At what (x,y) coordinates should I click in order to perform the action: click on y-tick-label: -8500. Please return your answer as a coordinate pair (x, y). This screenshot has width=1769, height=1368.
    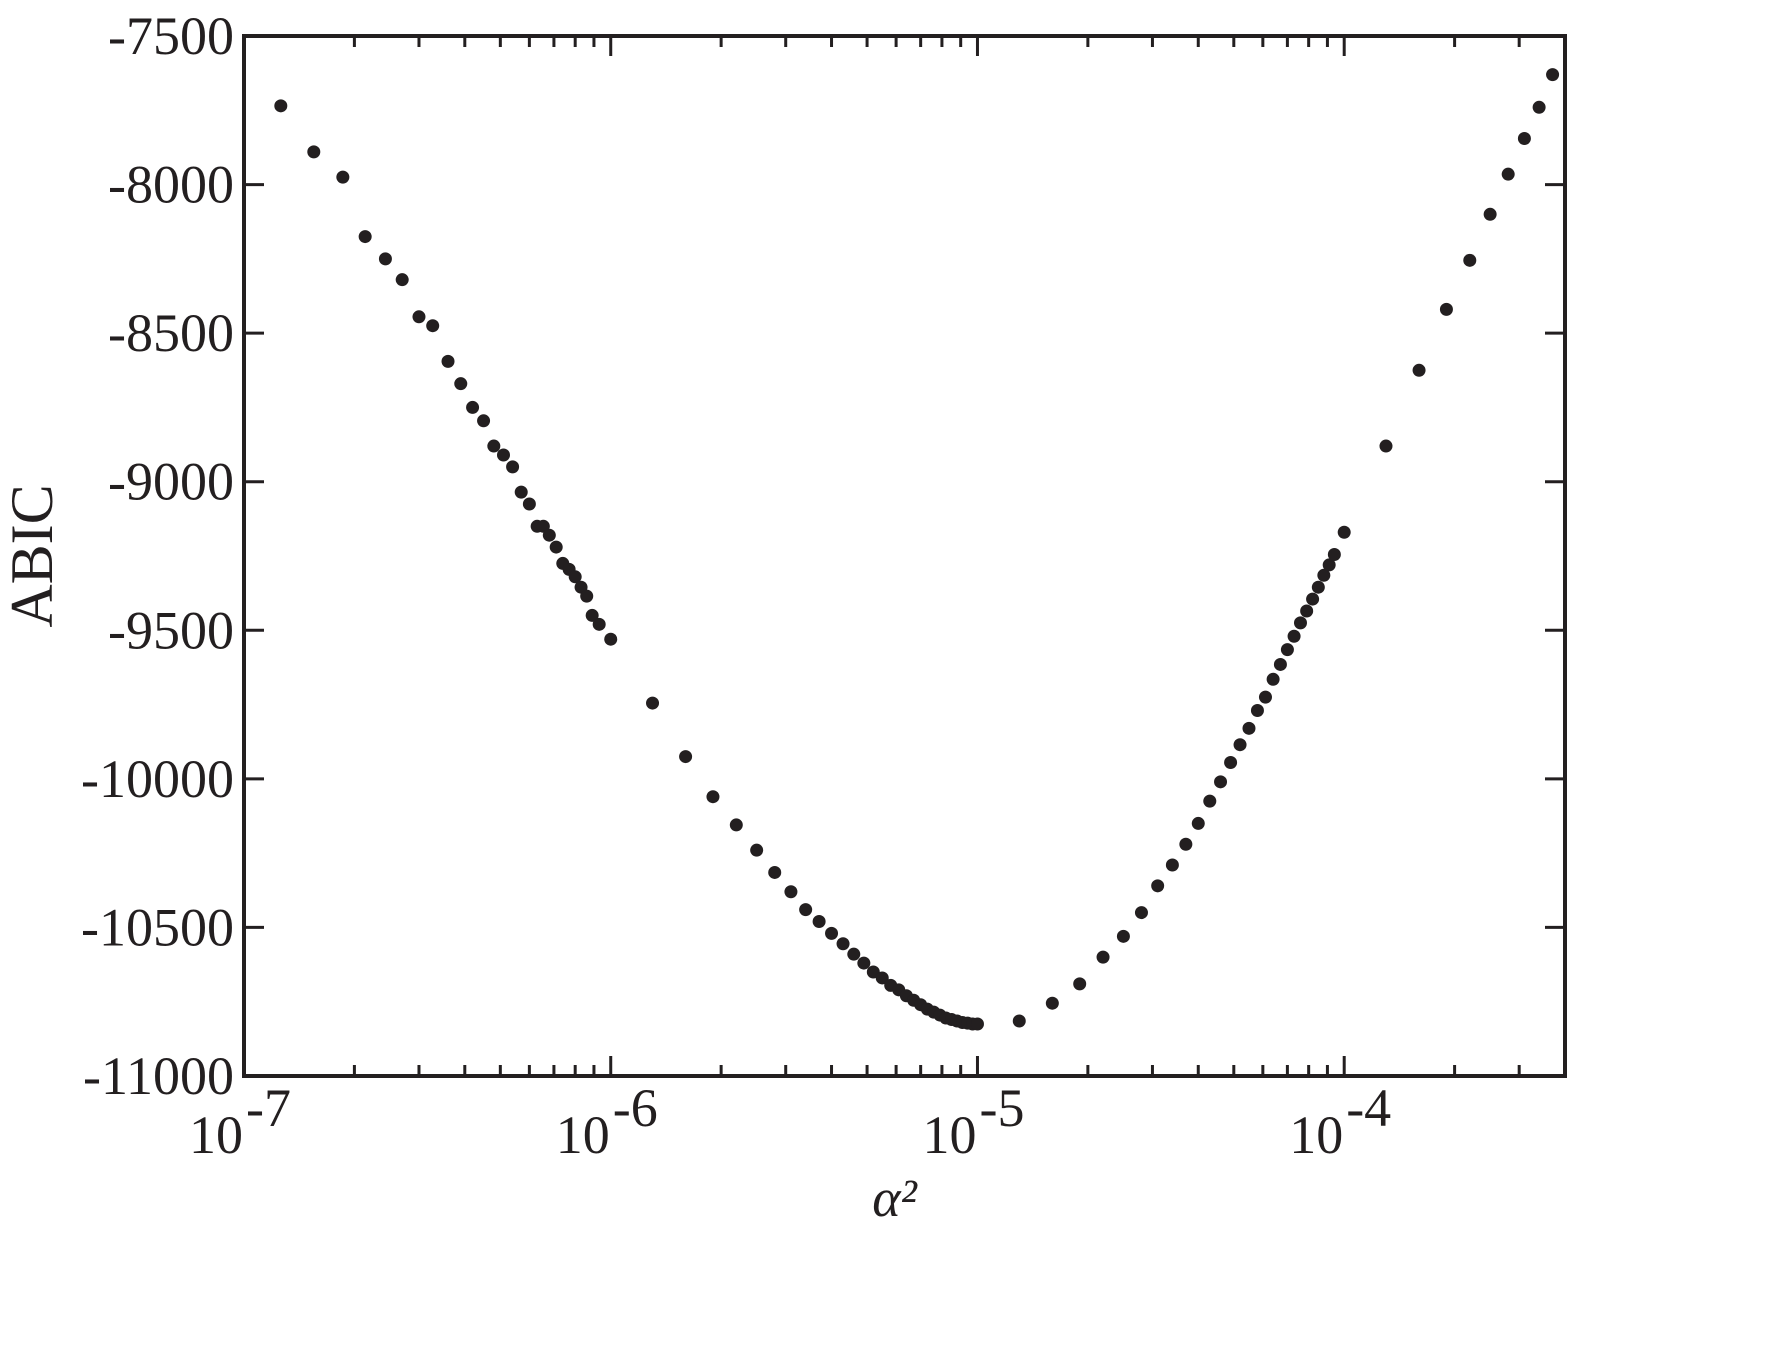
    Looking at the image, I should click on (171, 333).